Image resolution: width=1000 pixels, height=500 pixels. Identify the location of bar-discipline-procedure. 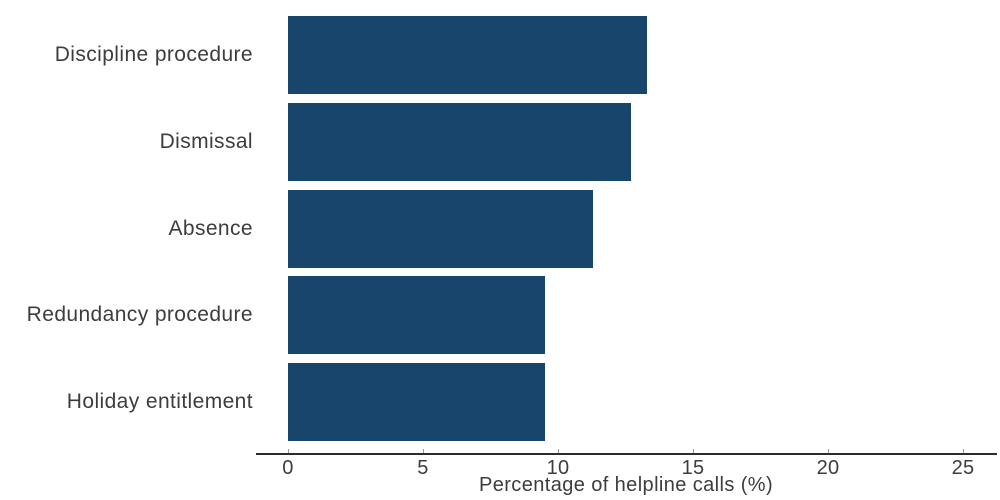
(468, 55).